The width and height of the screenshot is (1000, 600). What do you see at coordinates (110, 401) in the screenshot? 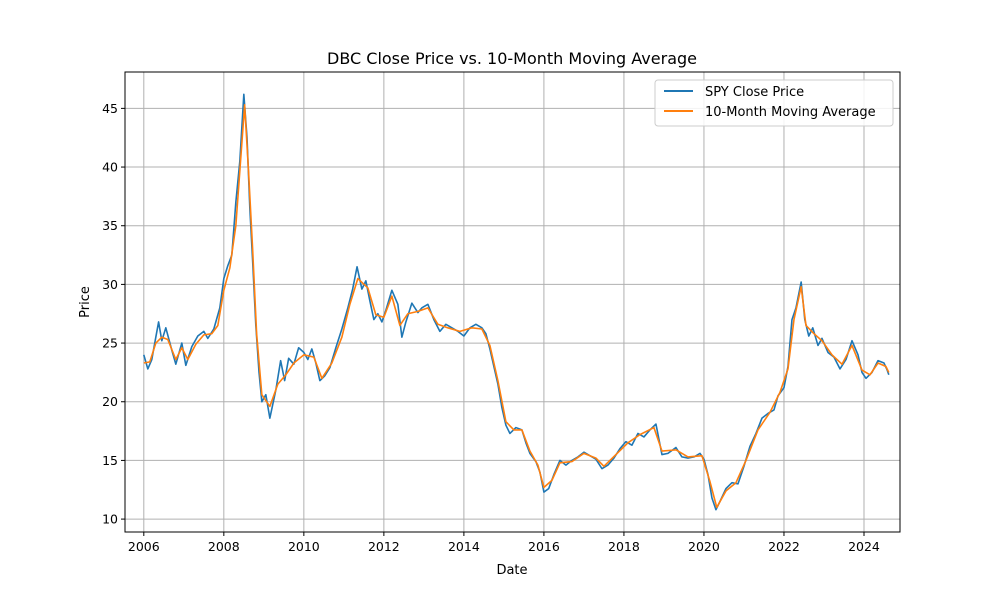
I see `y-tick-label: 20` at bounding box center [110, 401].